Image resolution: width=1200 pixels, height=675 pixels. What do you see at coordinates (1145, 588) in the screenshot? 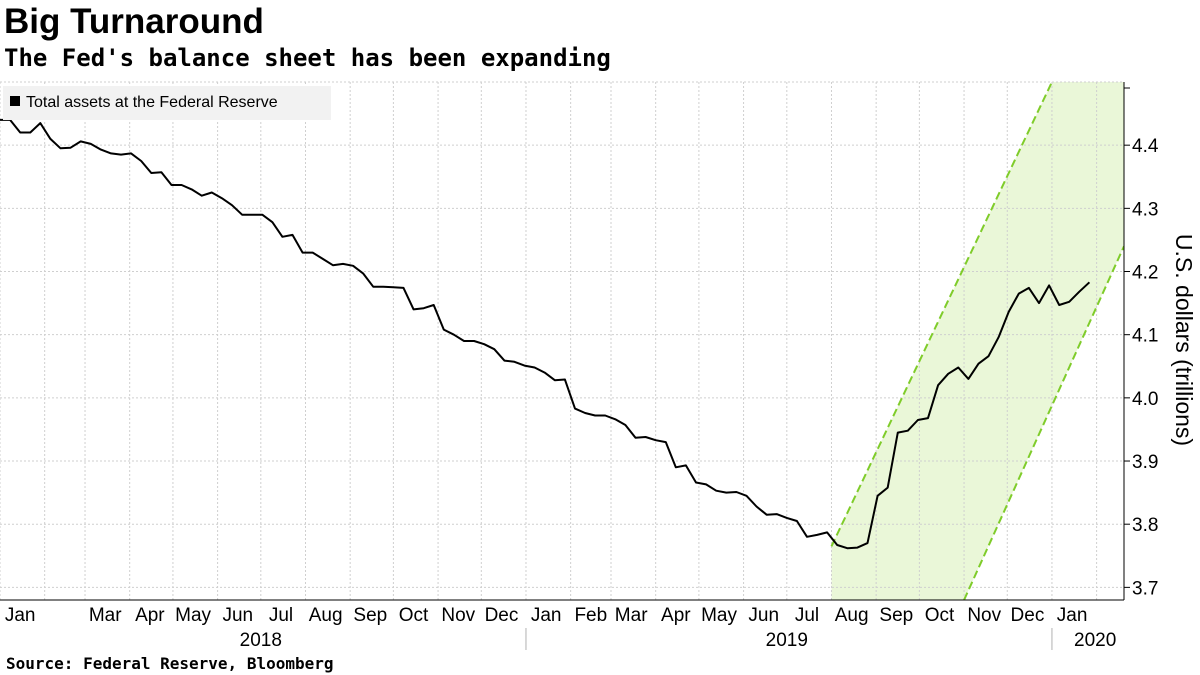
I see `y-tick-label: 3.7` at bounding box center [1145, 588].